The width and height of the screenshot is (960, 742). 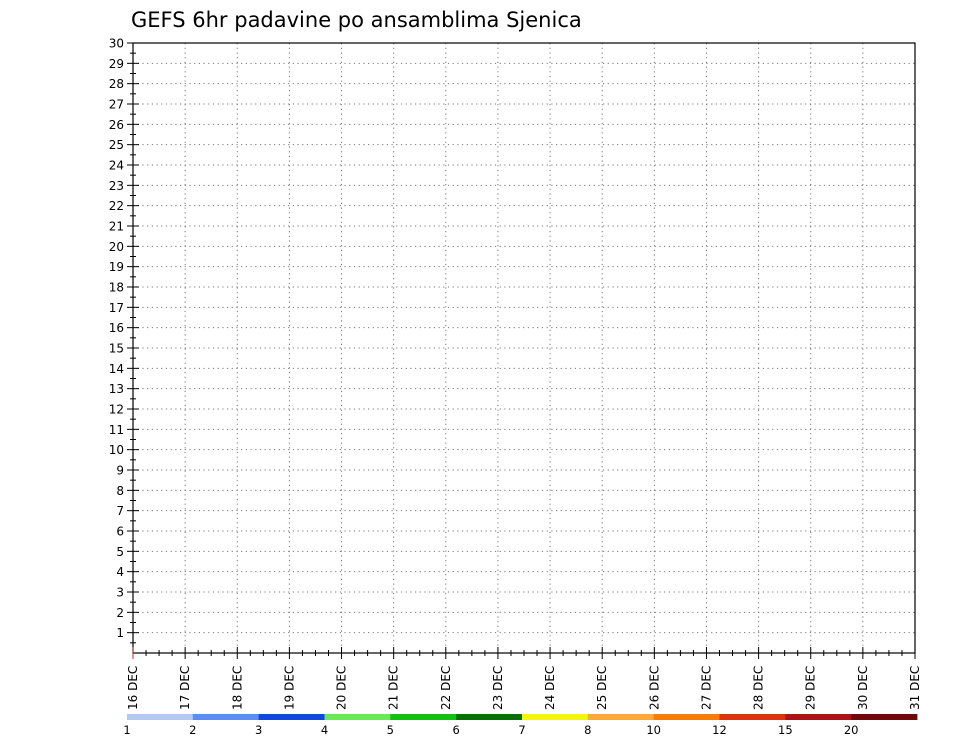 What do you see at coordinates (785, 730) in the screenshot?
I see `colorbar-label: 15` at bounding box center [785, 730].